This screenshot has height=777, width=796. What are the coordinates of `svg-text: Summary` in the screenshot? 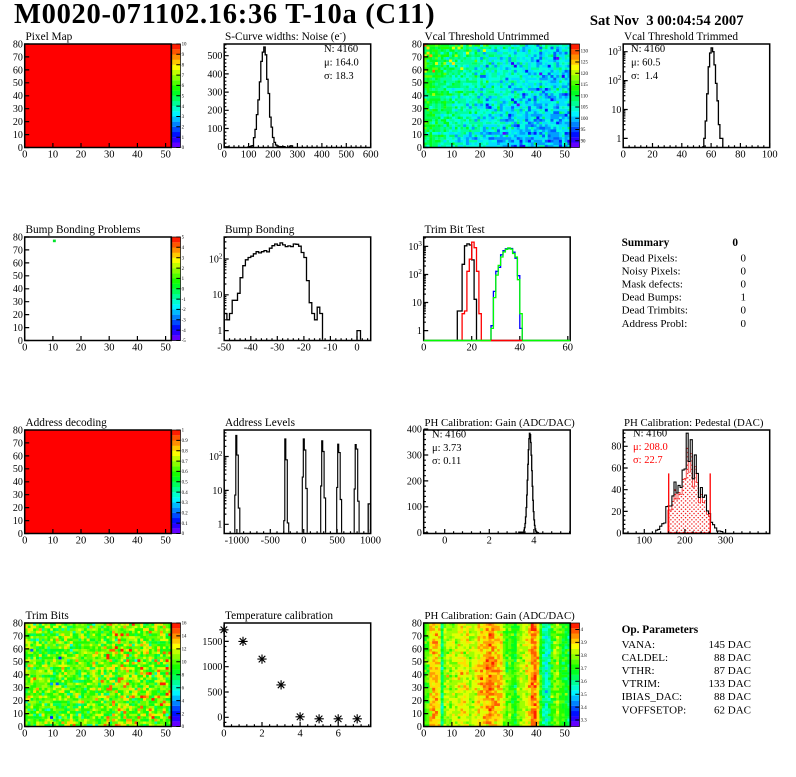 It's located at (646, 243).